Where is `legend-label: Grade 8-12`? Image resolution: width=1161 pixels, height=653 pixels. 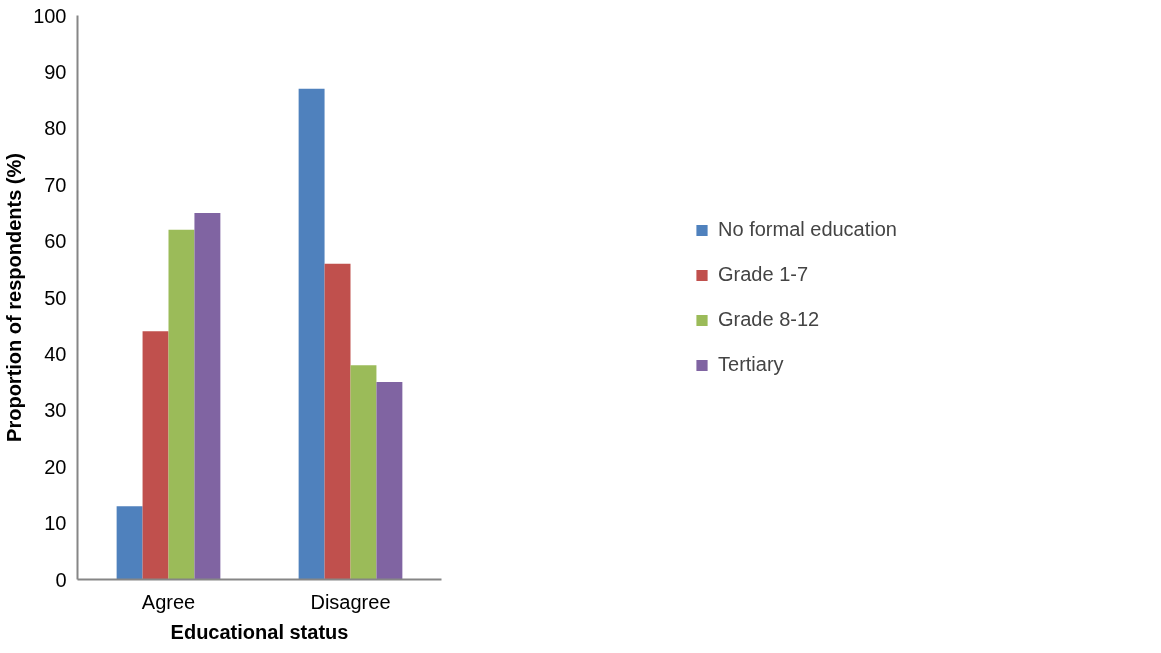
legend-label: Grade 8-12 is located at coordinates (769, 319).